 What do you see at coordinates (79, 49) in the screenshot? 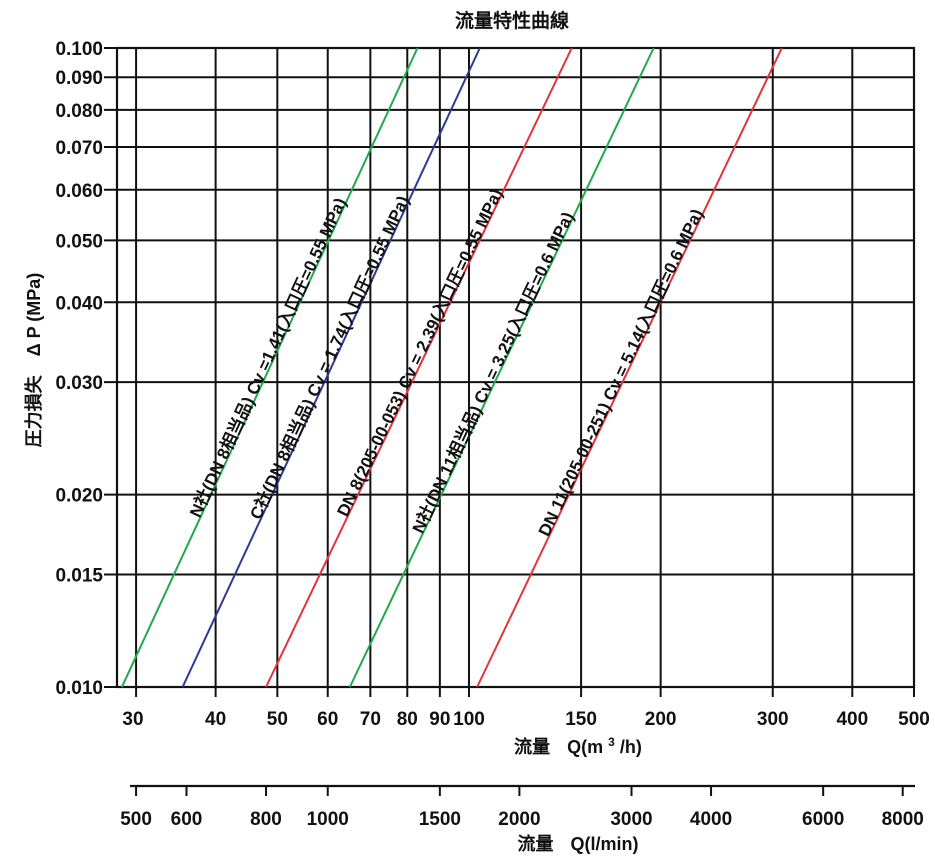
I see `y-tick-label: 0.100` at bounding box center [79, 49].